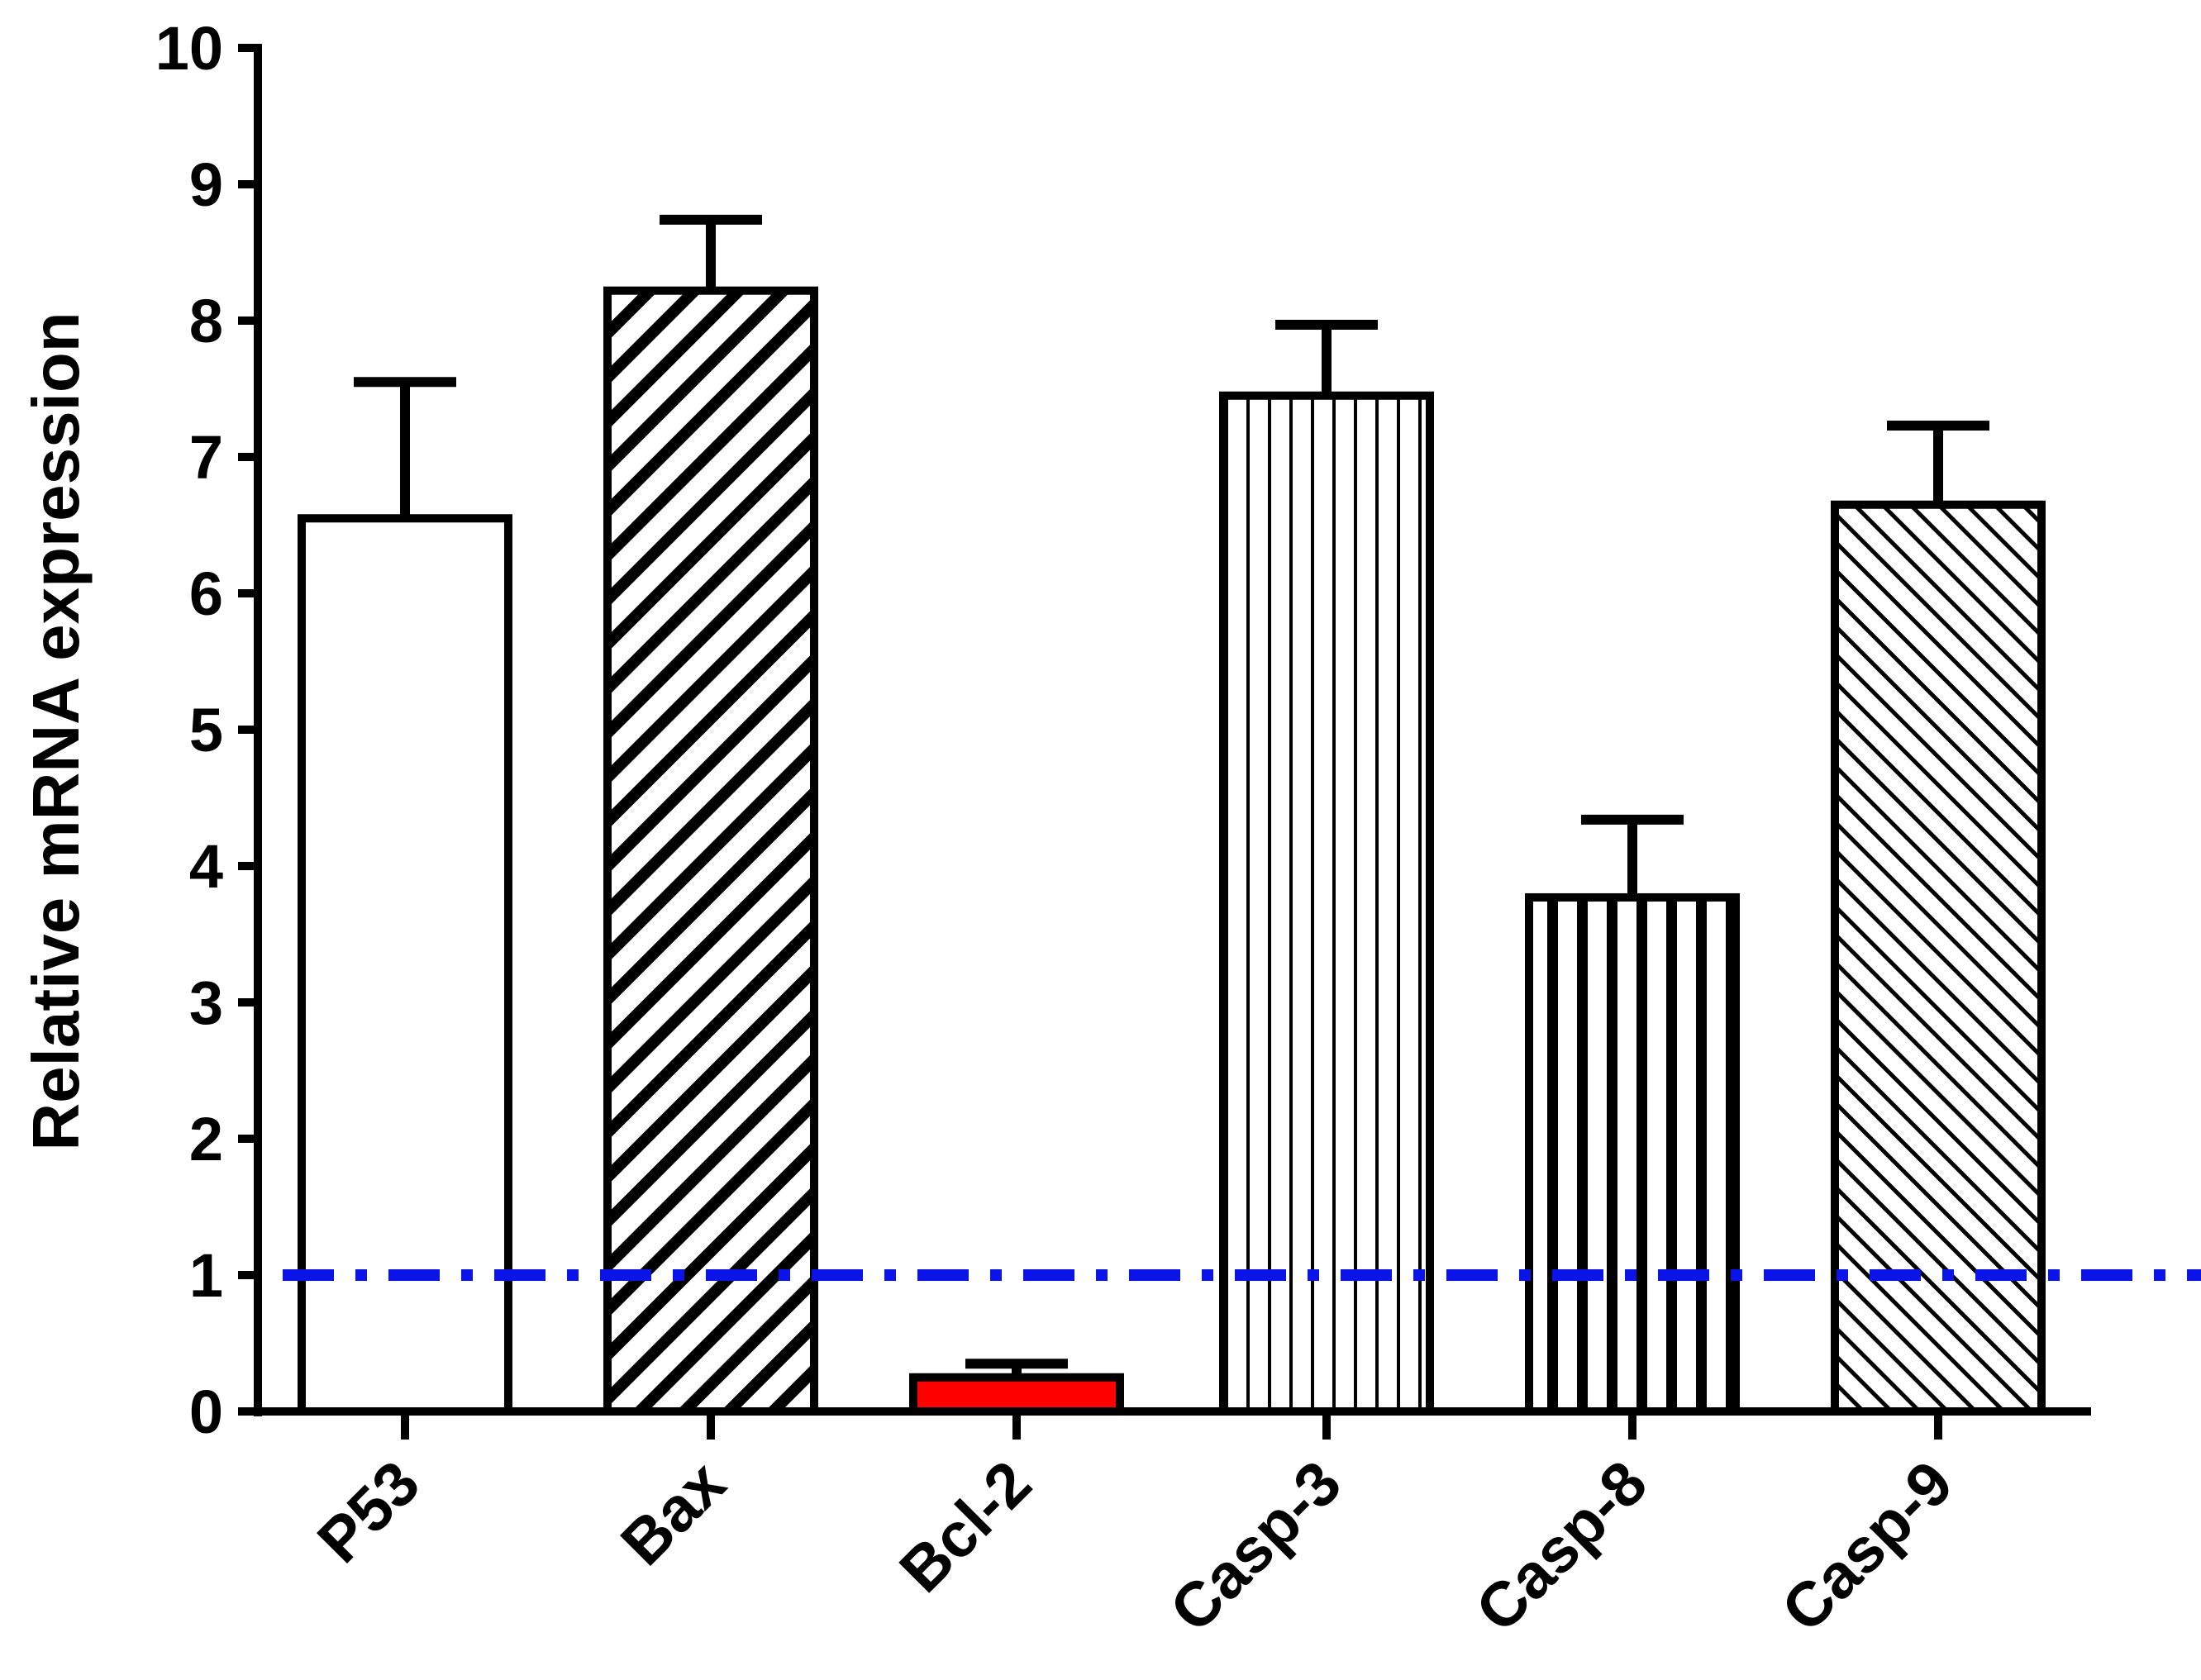 This screenshot has width=2201, height=1680. I want to click on y-tick-label: 10, so click(189, 48).